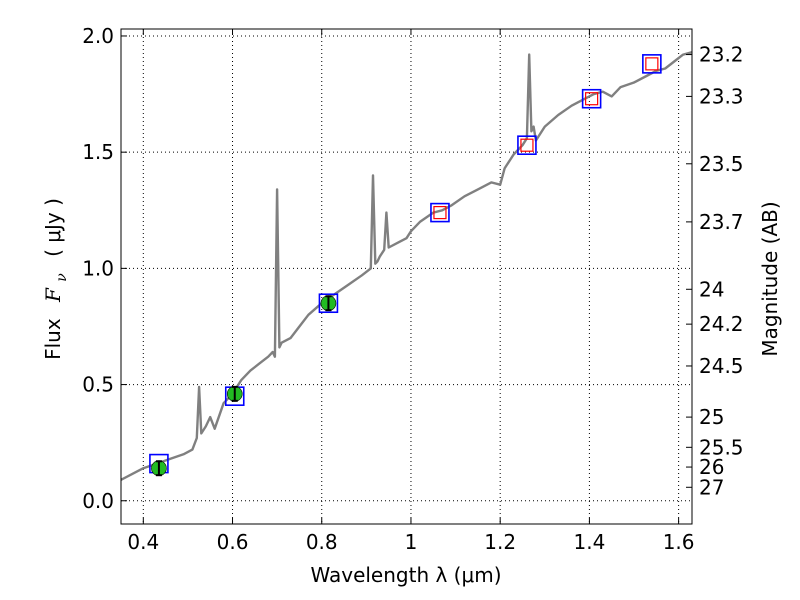  I want to click on y-axis-title-flux: Flux, so click(53, 339).